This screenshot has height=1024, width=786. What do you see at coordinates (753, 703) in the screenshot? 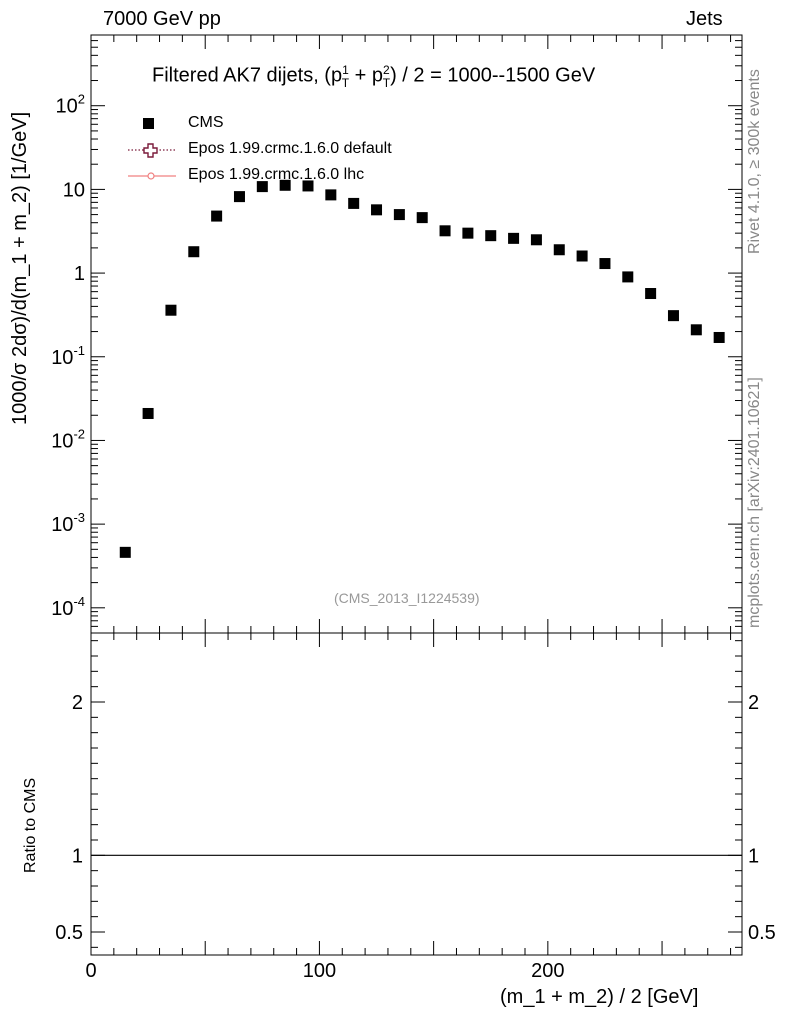
I see `ratio-y-tick-label-right: 2` at bounding box center [753, 703].